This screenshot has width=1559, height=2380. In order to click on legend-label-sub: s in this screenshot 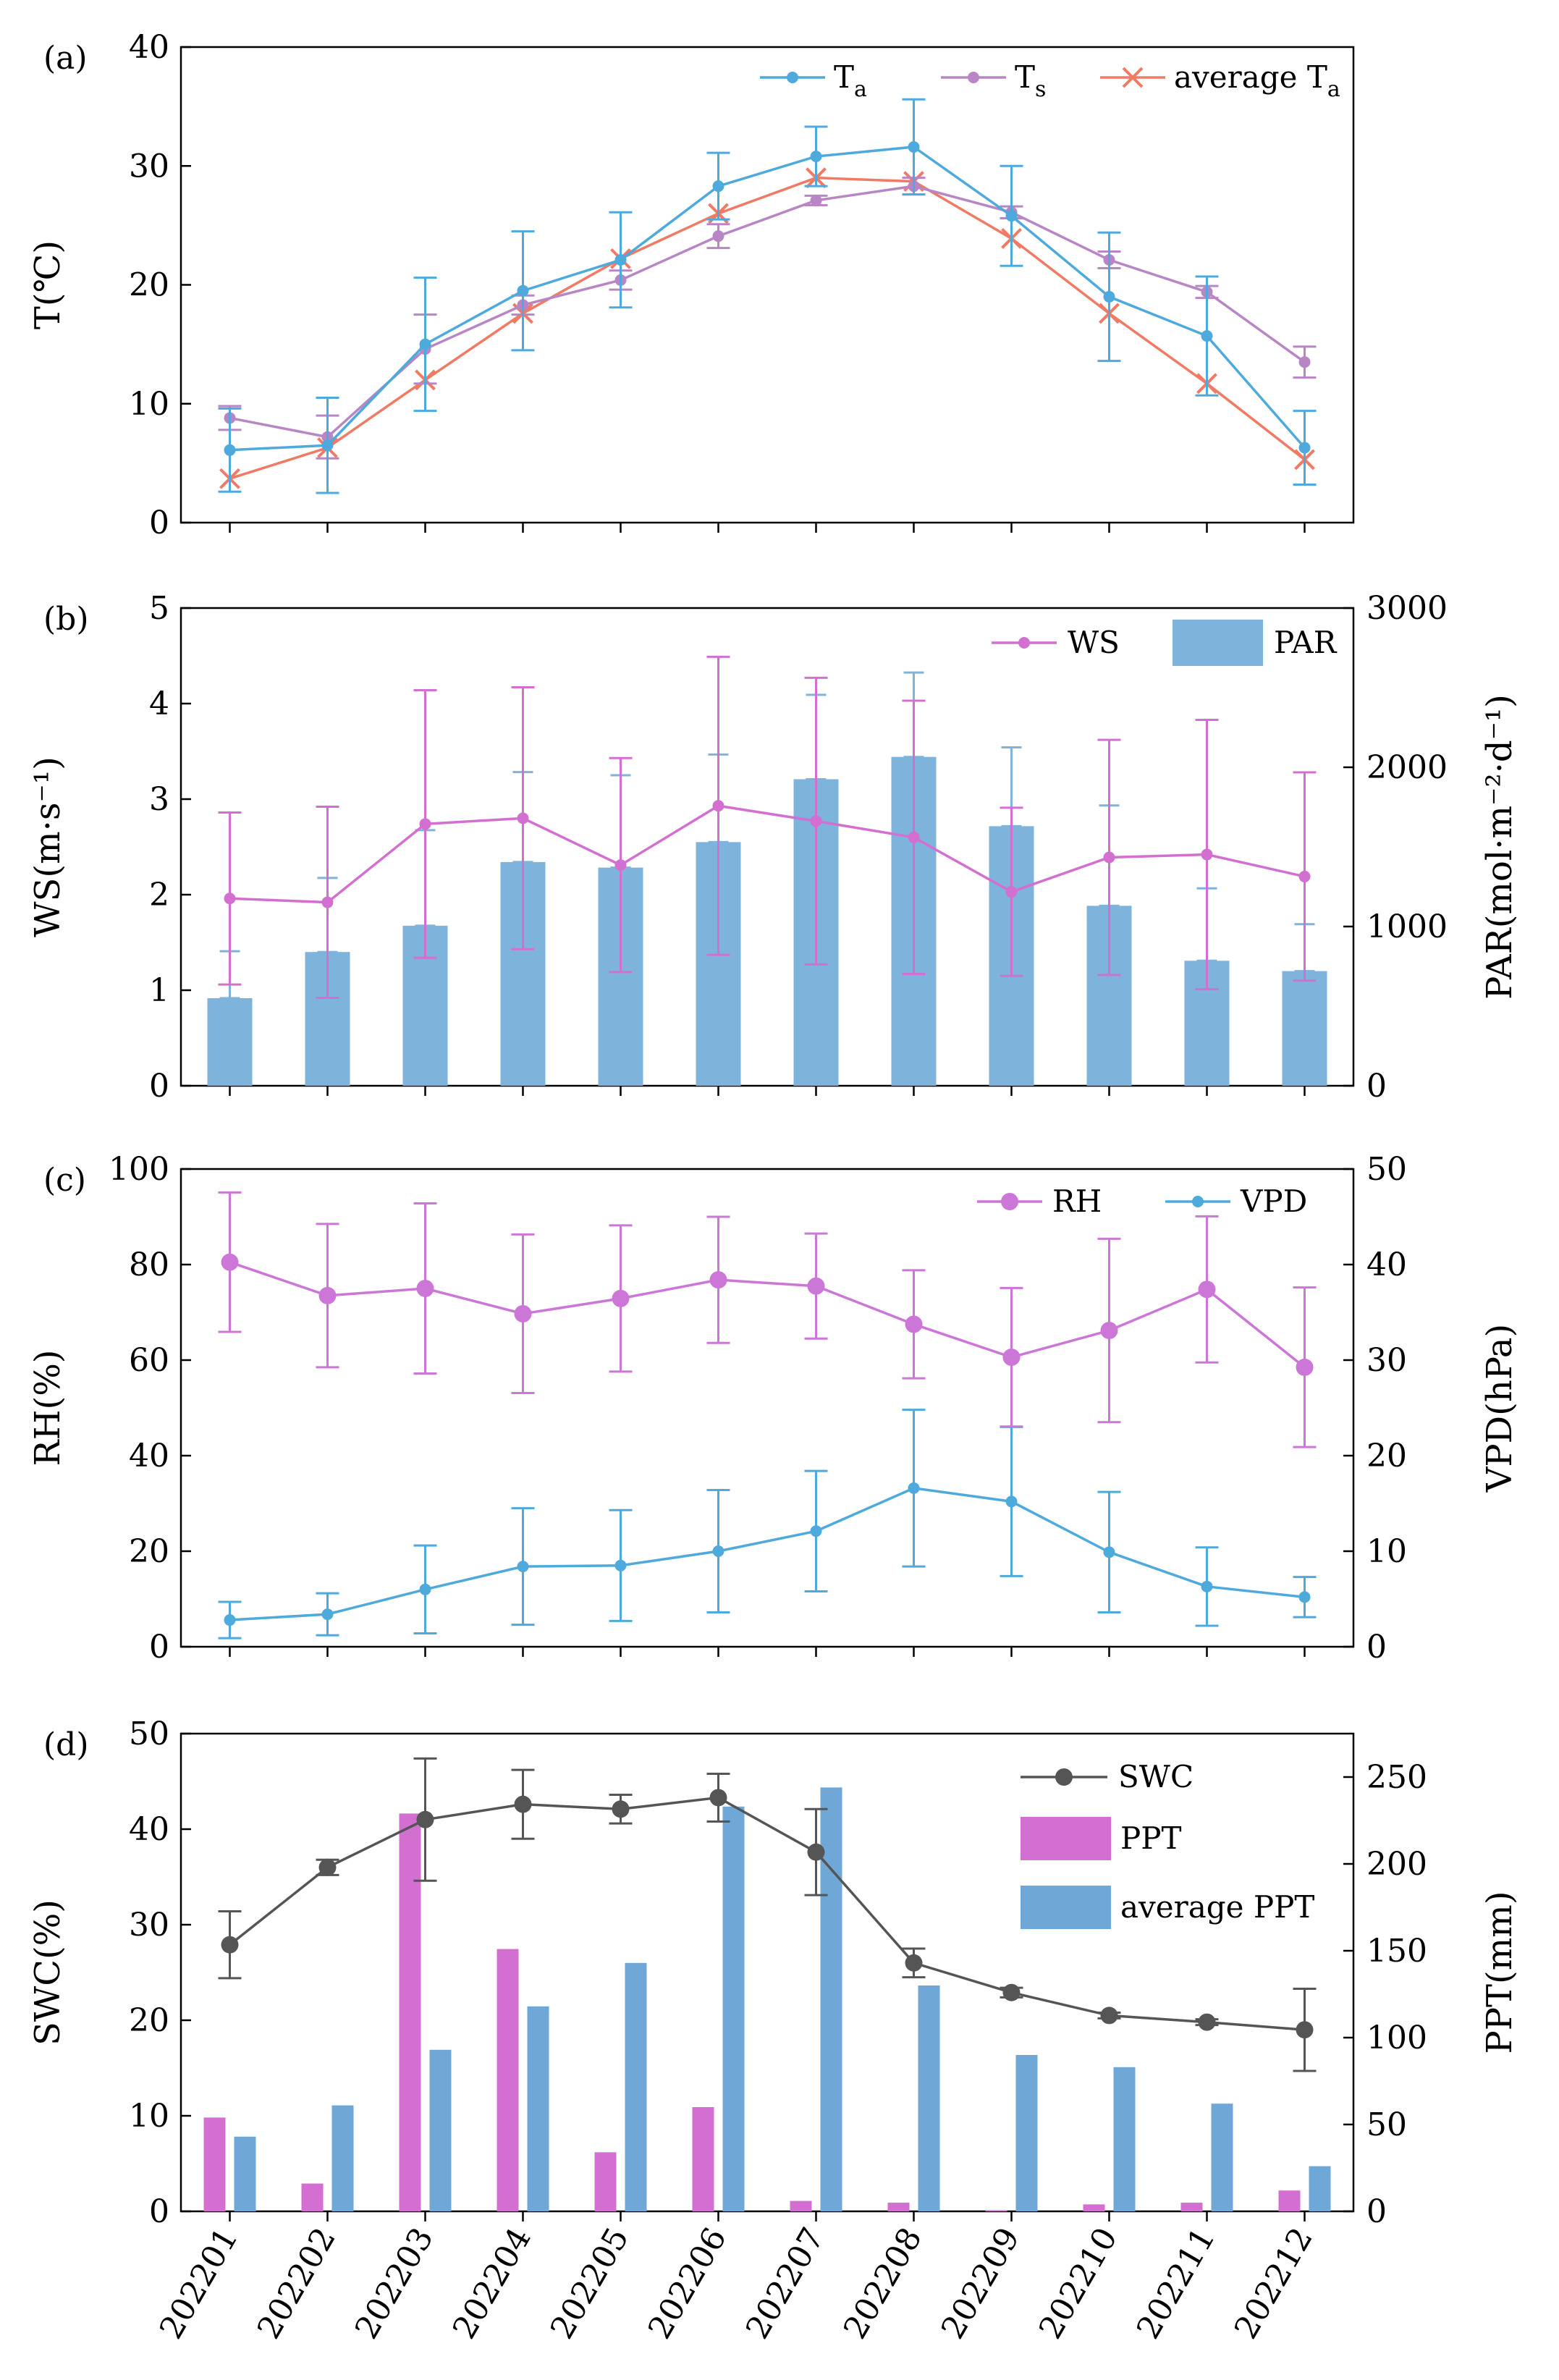, I will do `click(1040, 89)`.